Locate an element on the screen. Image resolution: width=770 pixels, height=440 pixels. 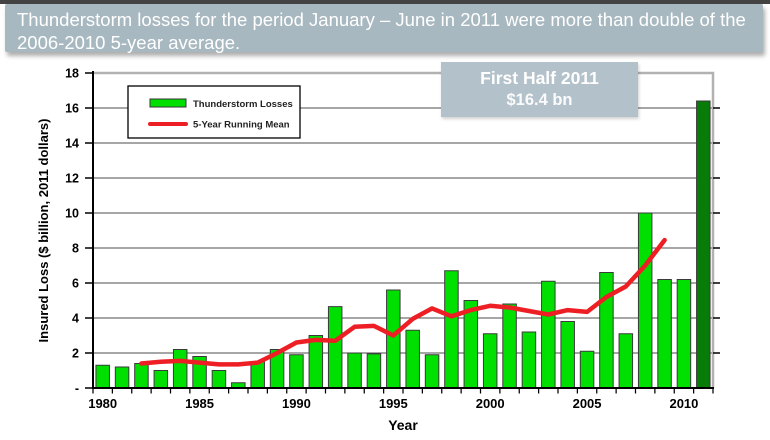
bar-1986 is located at coordinates (219, 379).